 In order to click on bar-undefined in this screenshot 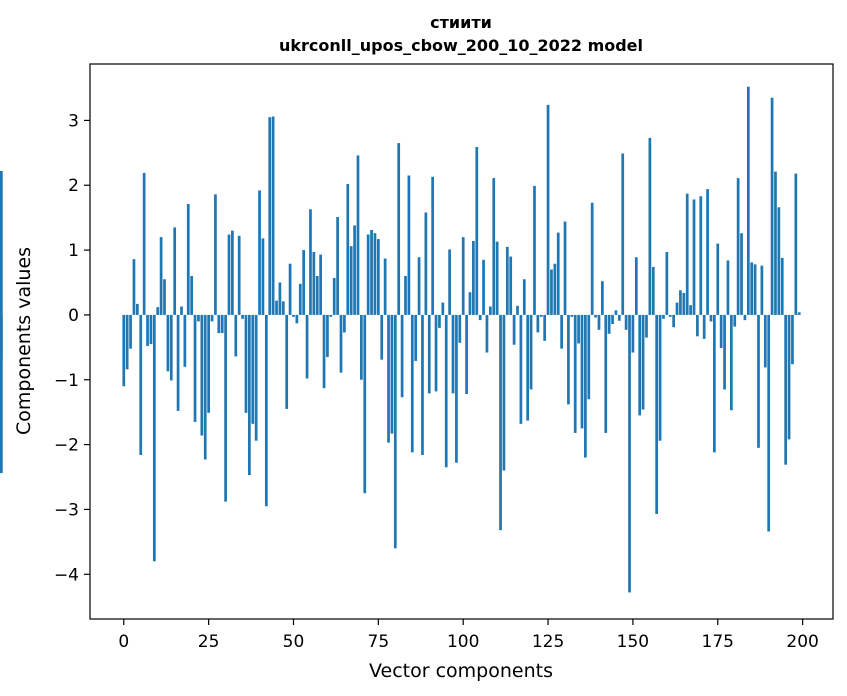, I will do `click(1, 337)`.